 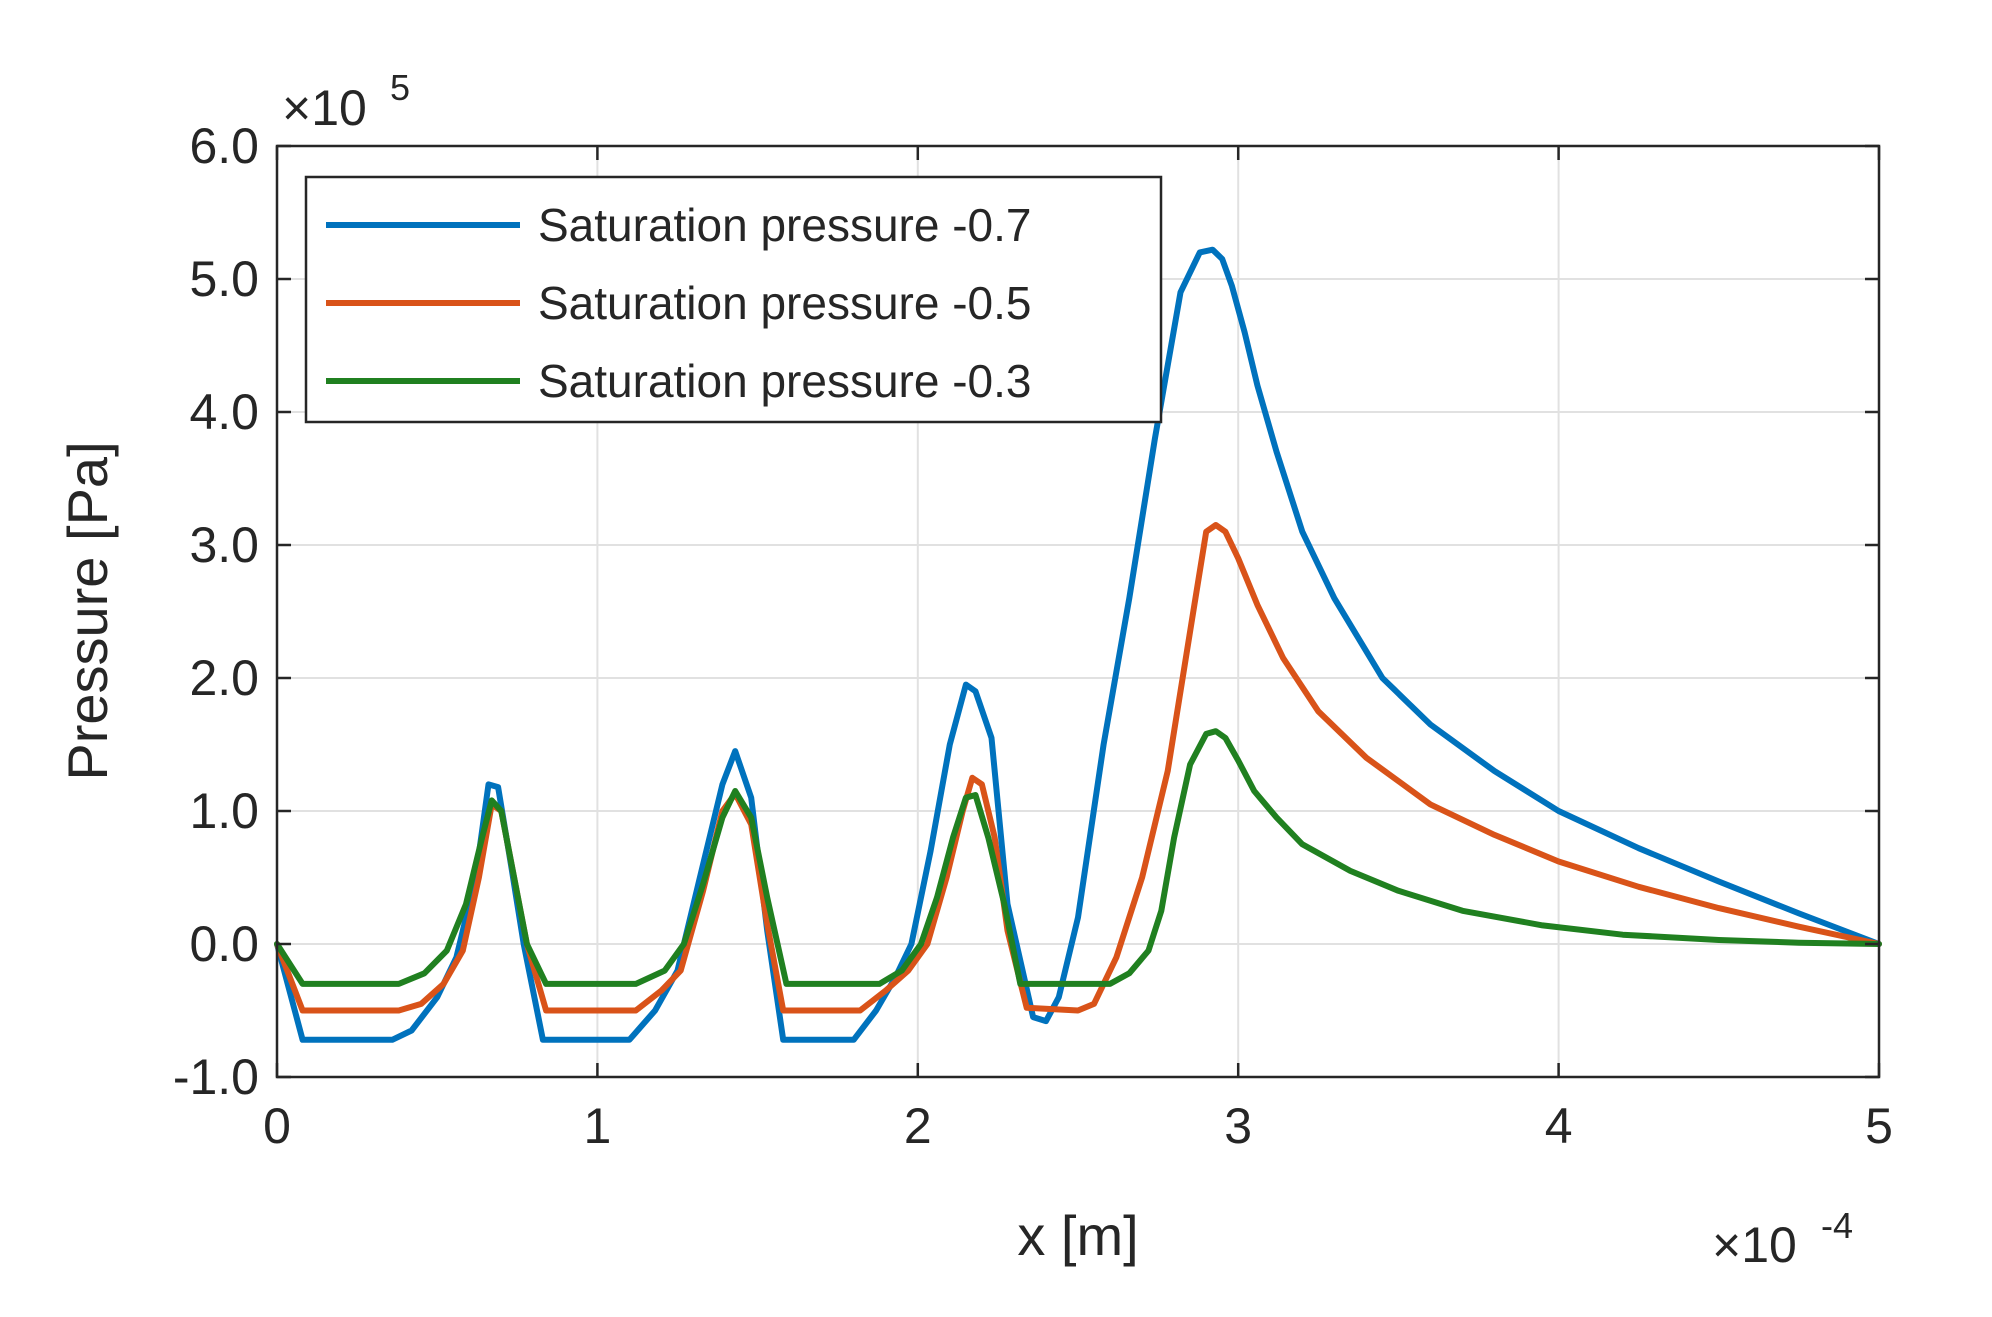 What do you see at coordinates (324, 108) in the screenshot?
I see `y-multiplier-label: ×10` at bounding box center [324, 108].